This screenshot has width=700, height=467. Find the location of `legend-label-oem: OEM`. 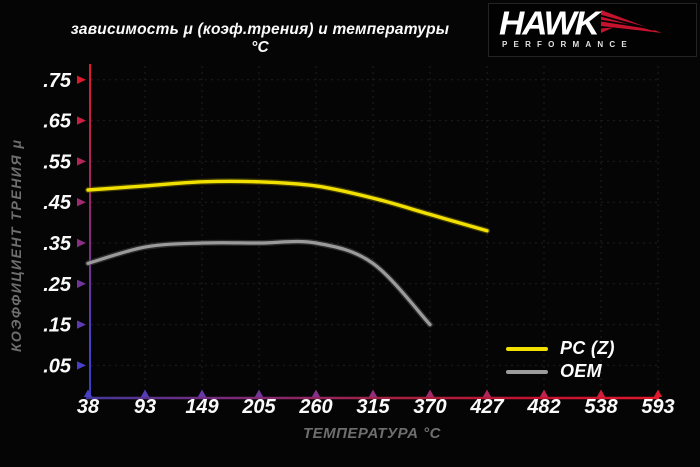

legend-label-oem: OEM is located at coordinates (581, 371).